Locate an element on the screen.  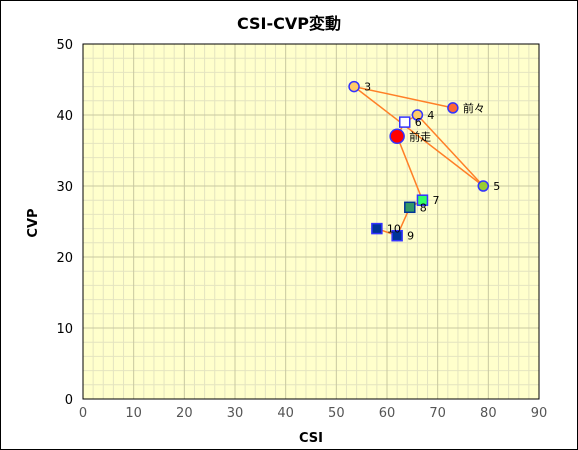
point-label: 4 is located at coordinates (430, 115).